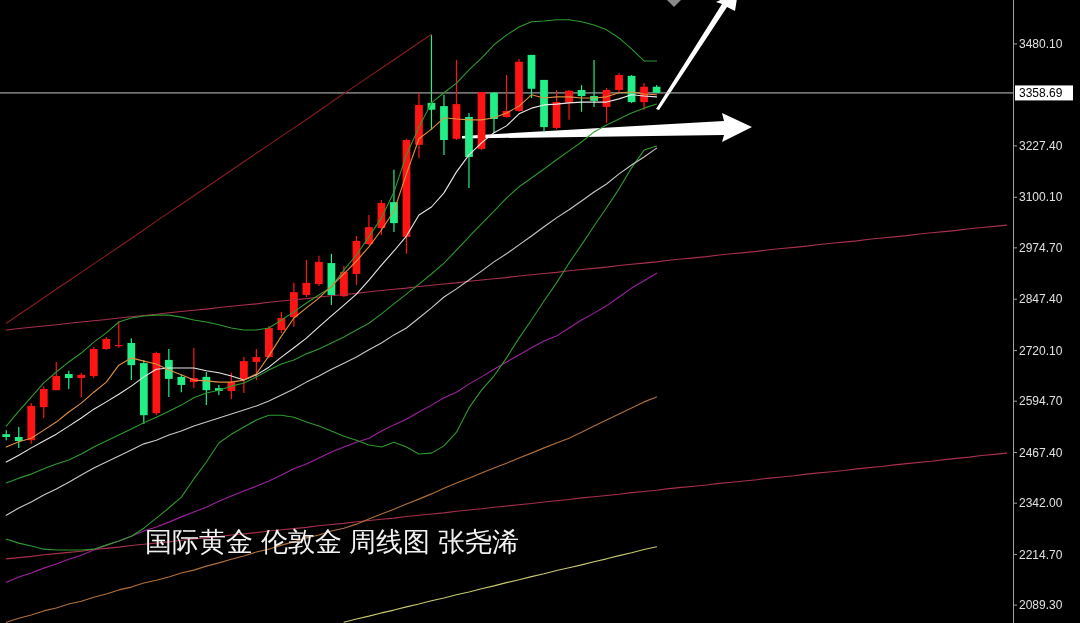  What do you see at coordinates (1041, 197) in the screenshot?
I see `y-tick-label: 3100.10` at bounding box center [1041, 197].